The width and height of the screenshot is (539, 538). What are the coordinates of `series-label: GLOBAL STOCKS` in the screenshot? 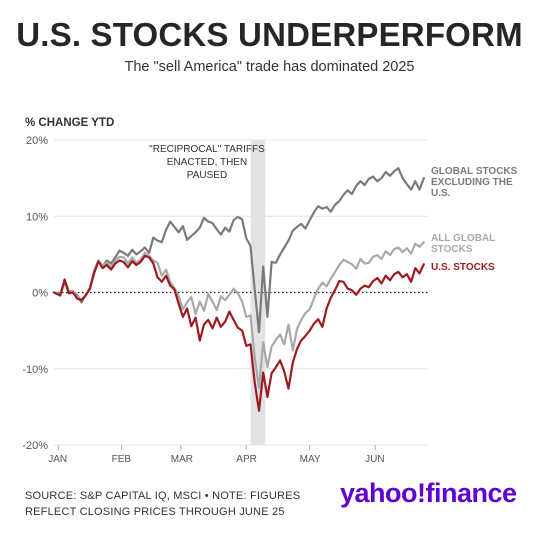 It's located at (474, 171).